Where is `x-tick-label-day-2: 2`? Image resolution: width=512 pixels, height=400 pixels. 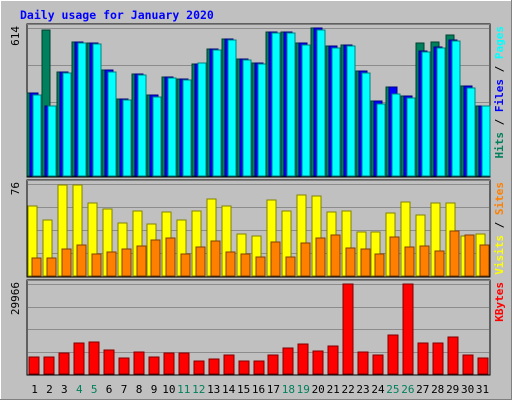
x-tick-label-day-2: 2 is located at coordinates (49, 389).